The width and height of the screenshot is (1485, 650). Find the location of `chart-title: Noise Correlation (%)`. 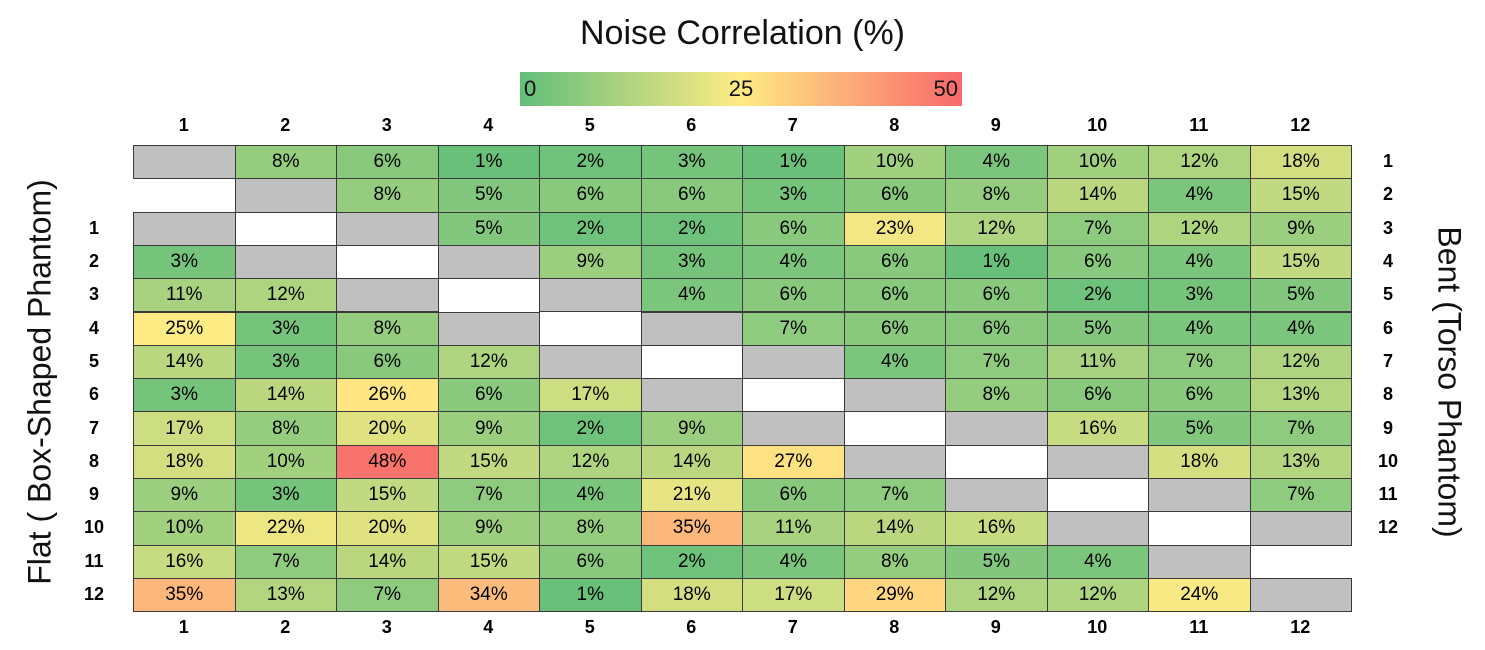

chart-title: Noise Correlation (%) is located at coordinates (742, 33).